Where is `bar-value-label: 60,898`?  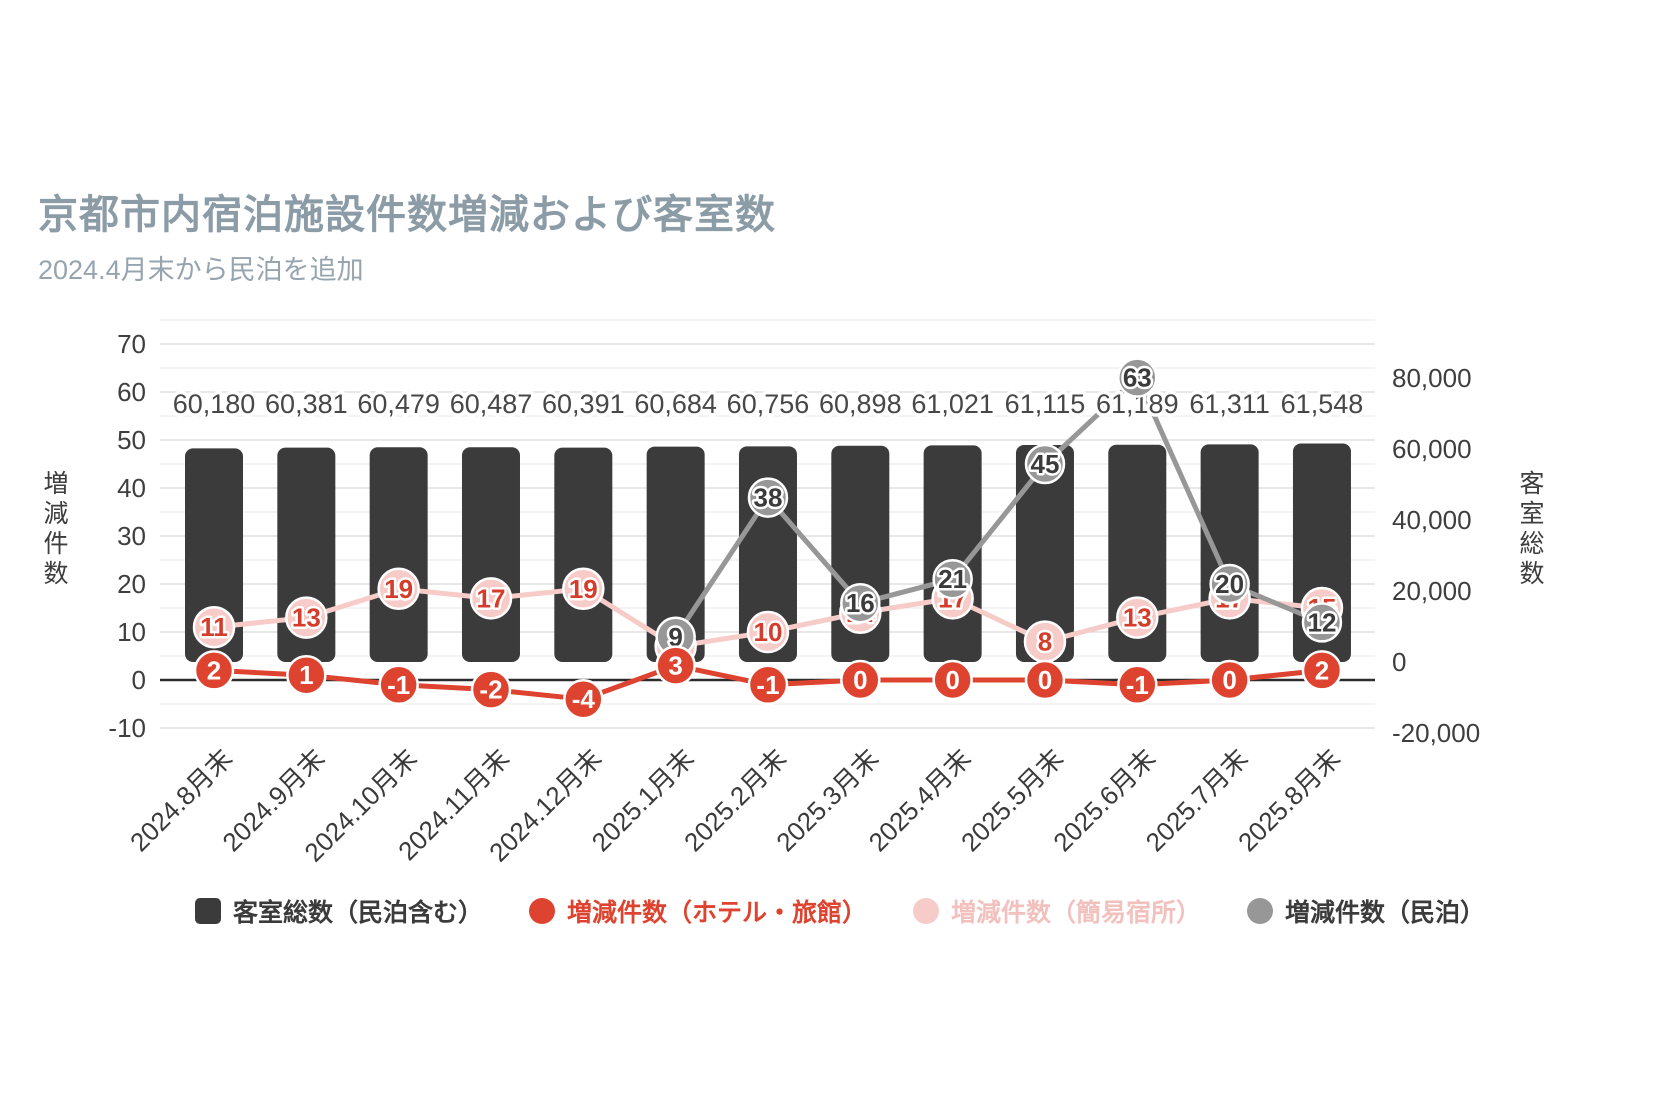 bar-value-label: 60,898 is located at coordinates (860, 404).